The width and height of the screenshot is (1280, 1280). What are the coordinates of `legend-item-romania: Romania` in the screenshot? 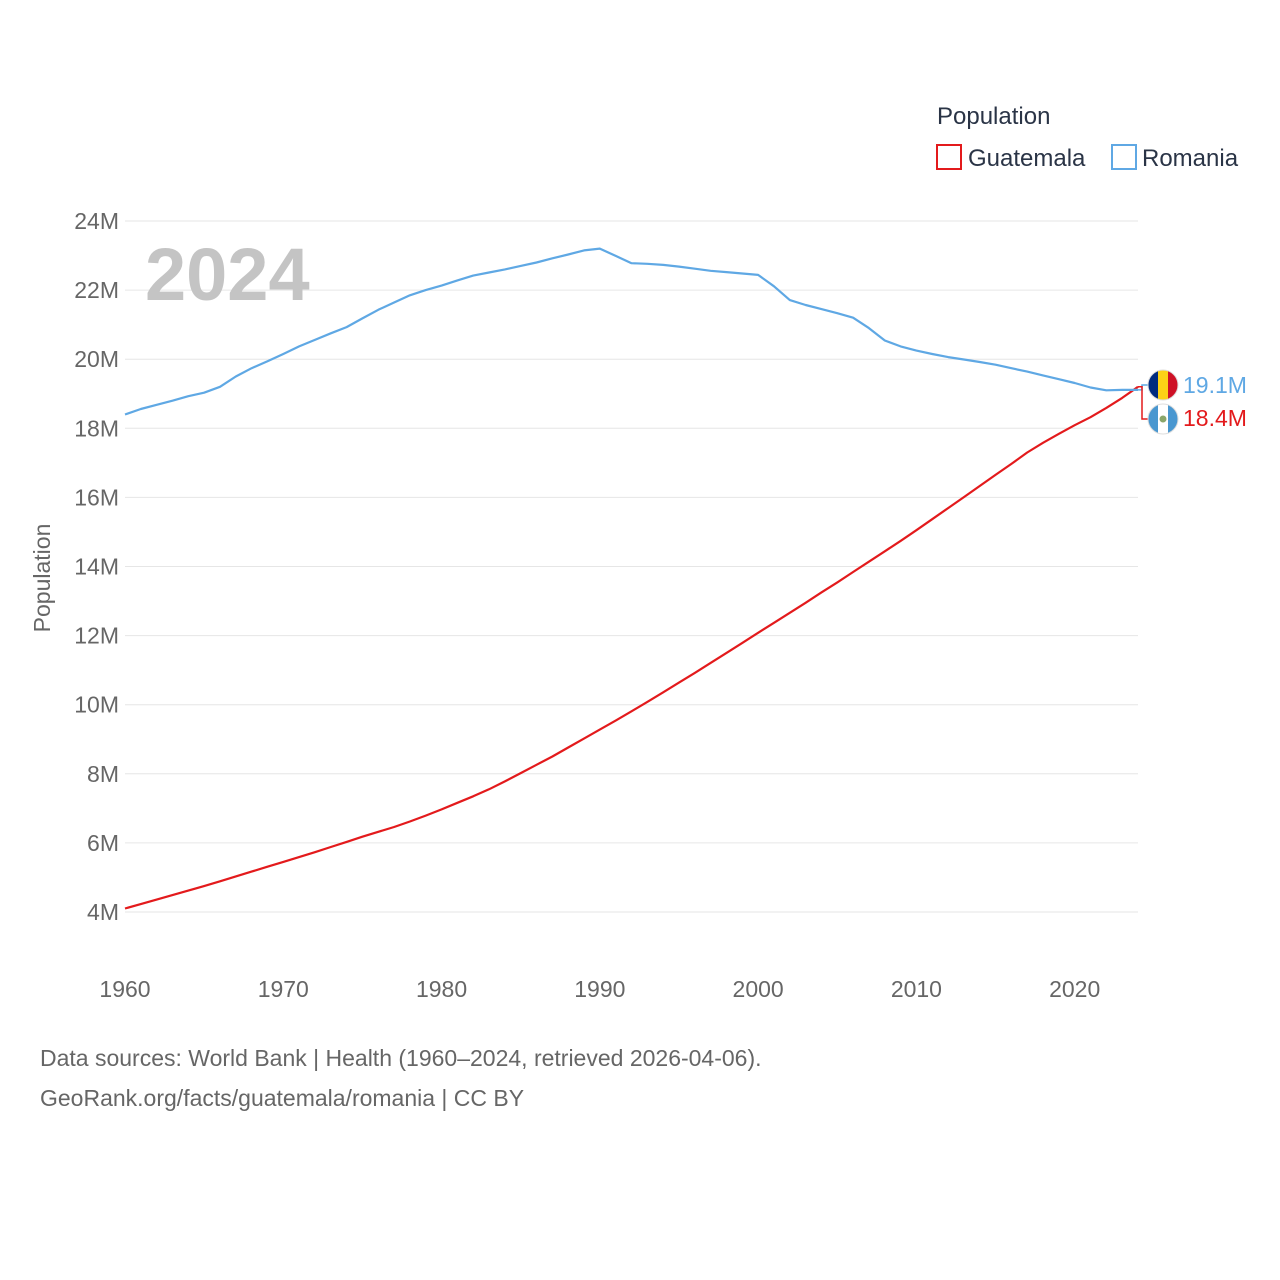 It's located at (1175, 158).